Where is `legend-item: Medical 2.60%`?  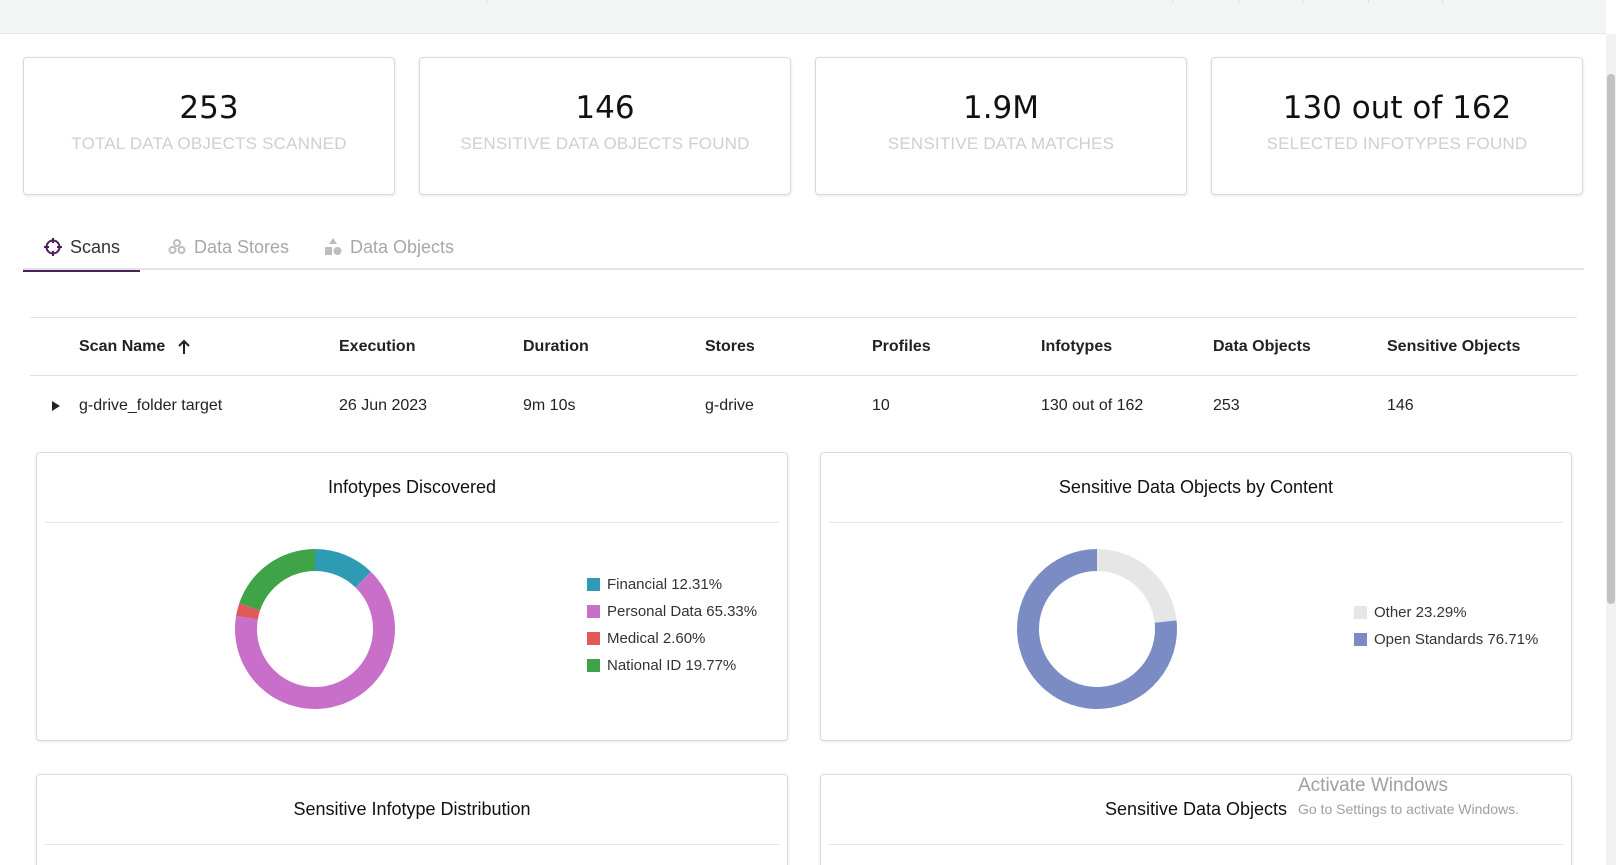
legend-item: Medical 2.60% is located at coordinates (672, 638).